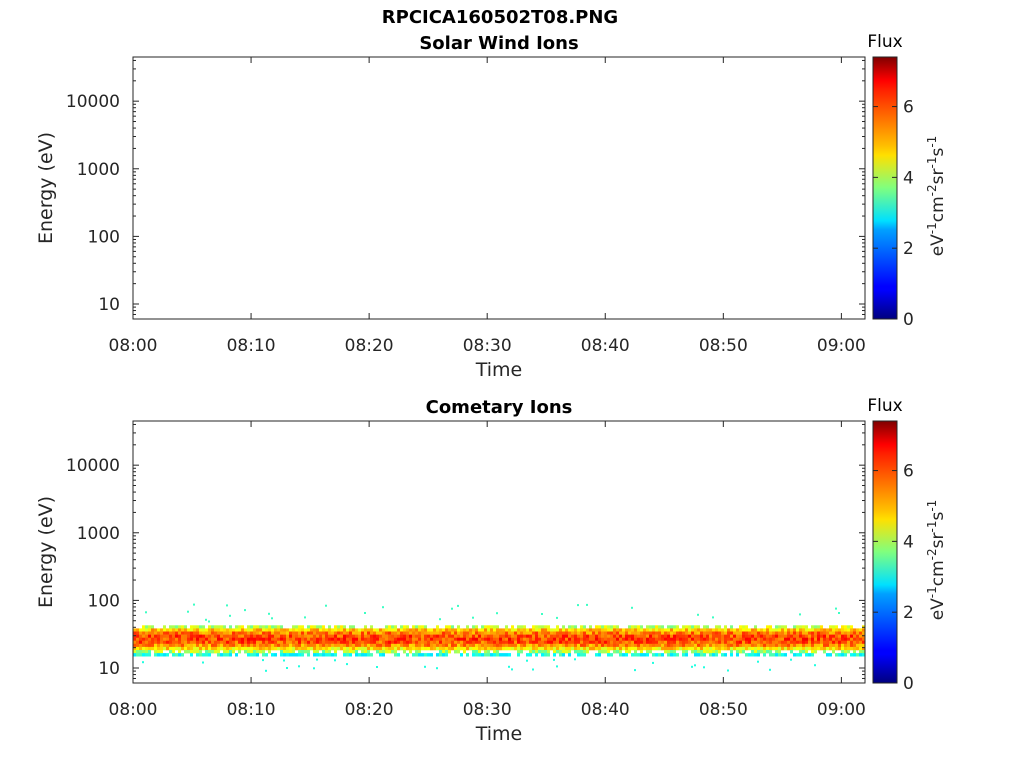 The width and height of the screenshot is (1024, 768). Describe the element at coordinates (605, 346) in the screenshot. I see `x-tick-label: 08:40` at that location.